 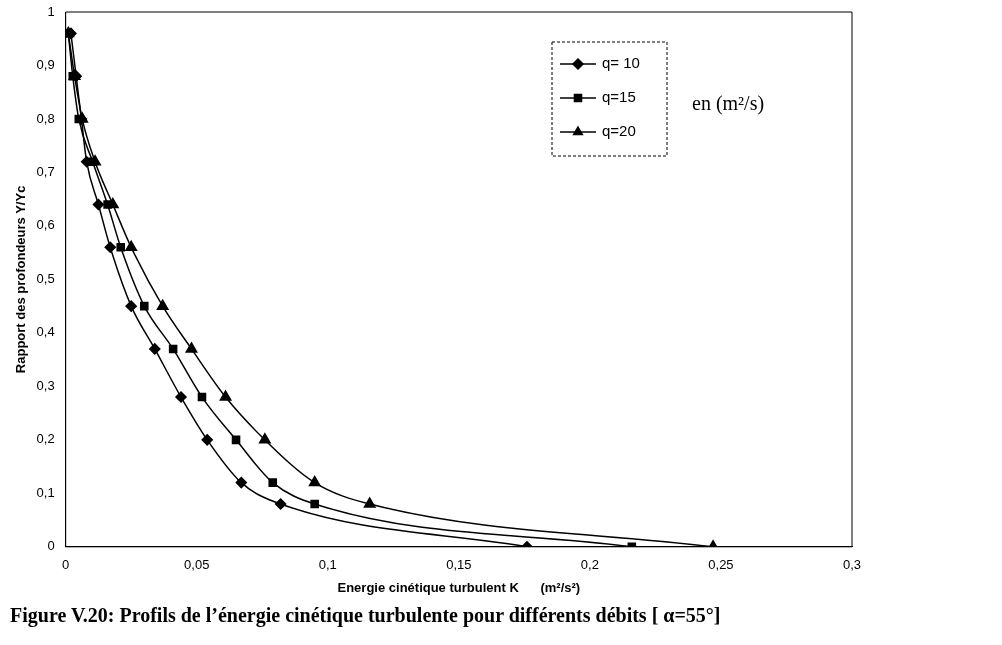 I want to click on x-tick-label: 0,1, so click(x=327, y=565).